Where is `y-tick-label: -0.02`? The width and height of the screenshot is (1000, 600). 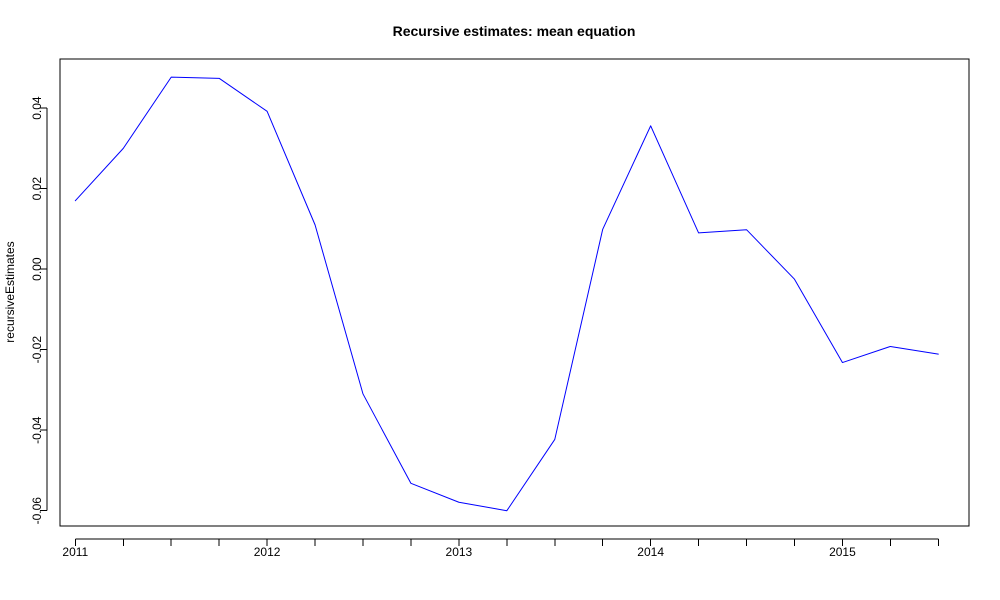 y-tick-label: -0.02 is located at coordinates (37, 350).